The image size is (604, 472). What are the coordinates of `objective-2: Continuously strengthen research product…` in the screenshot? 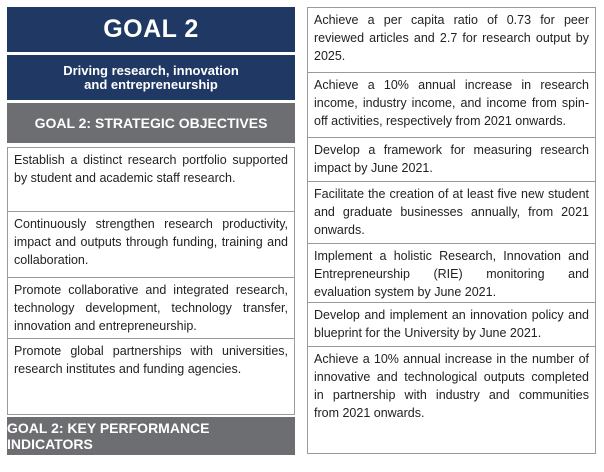 It's located at (151, 244).